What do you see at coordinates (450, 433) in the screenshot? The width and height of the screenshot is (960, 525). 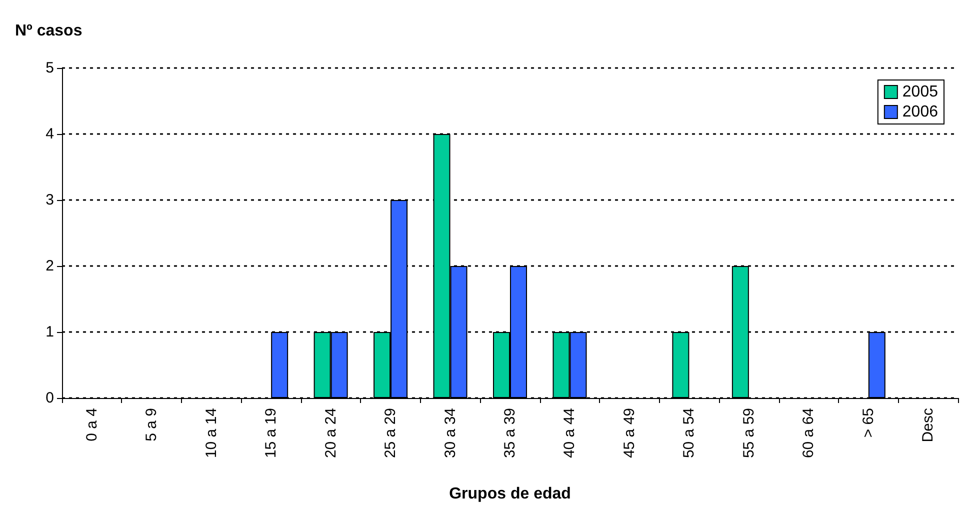 I see `x-tick-label: 30 a 34` at bounding box center [450, 433].